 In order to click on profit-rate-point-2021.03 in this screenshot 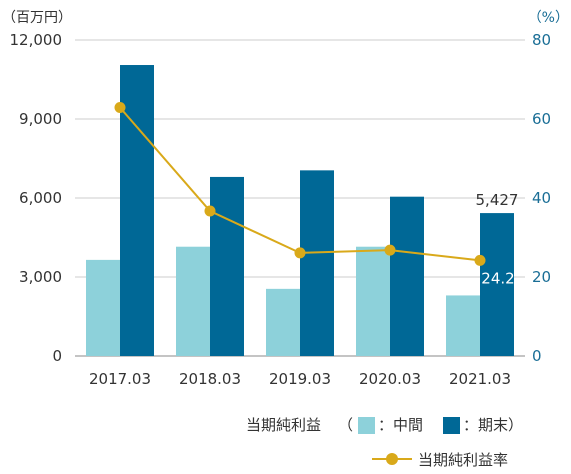, I will do `click(480, 260)`.